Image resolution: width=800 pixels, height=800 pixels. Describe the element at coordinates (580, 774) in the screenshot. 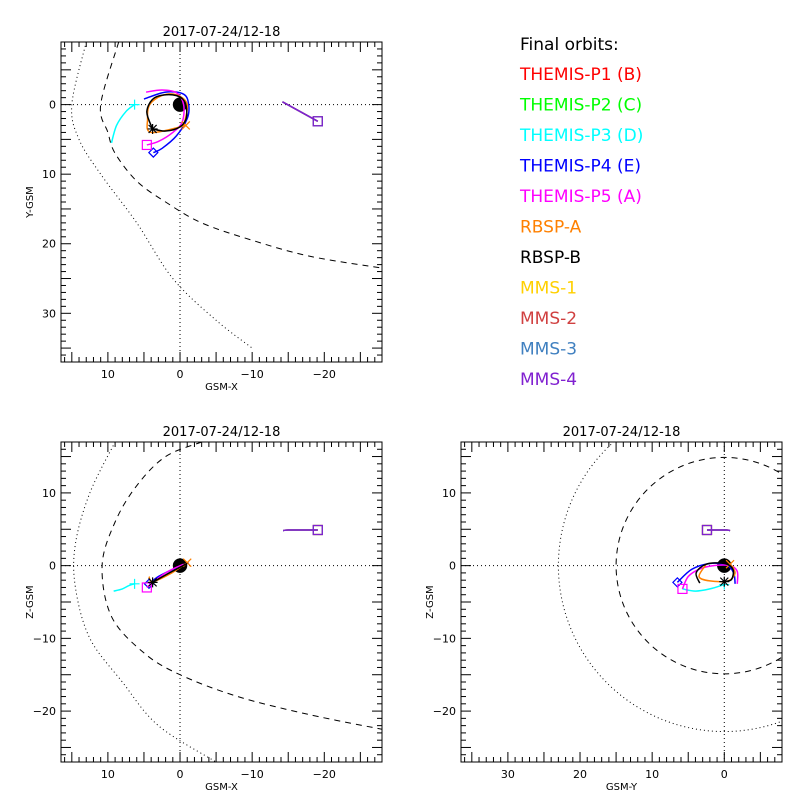

I see `x-tick-label: 20` at that location.